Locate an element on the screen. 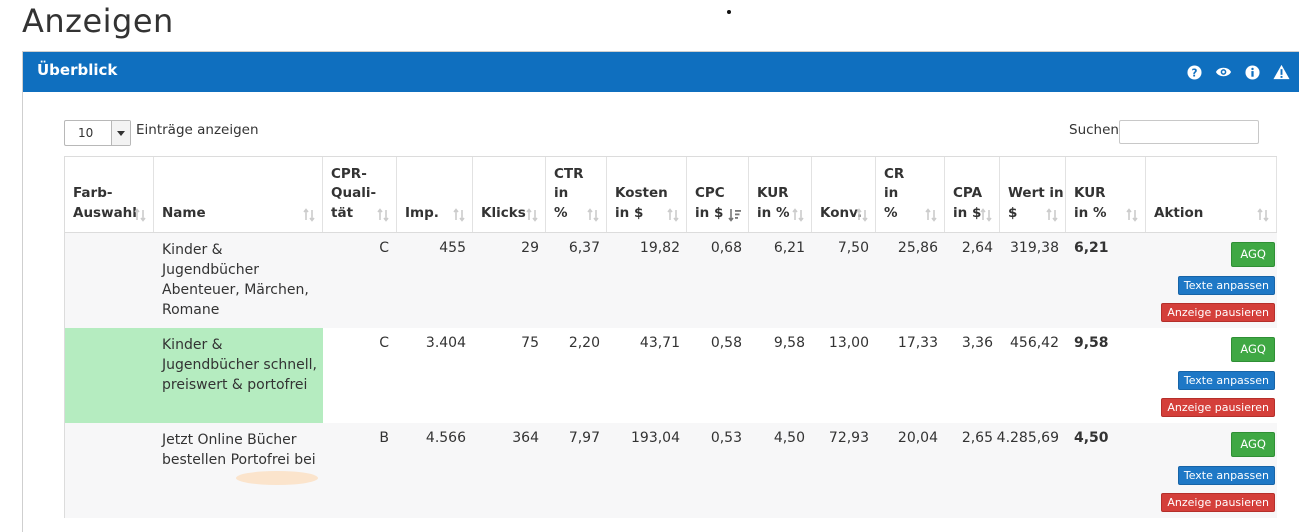 The width and height of the screenshot is (1299, 532). question-icon: ? is located at coordinates (1194, 72).